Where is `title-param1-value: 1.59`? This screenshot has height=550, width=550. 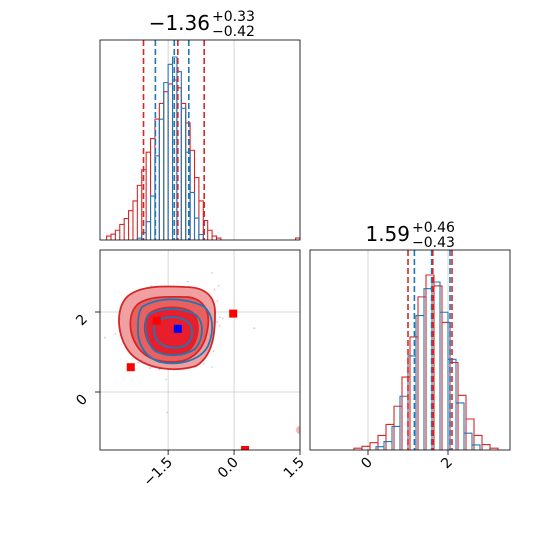
title-param1-value: 1.59 is located at coordinates (387, 234).